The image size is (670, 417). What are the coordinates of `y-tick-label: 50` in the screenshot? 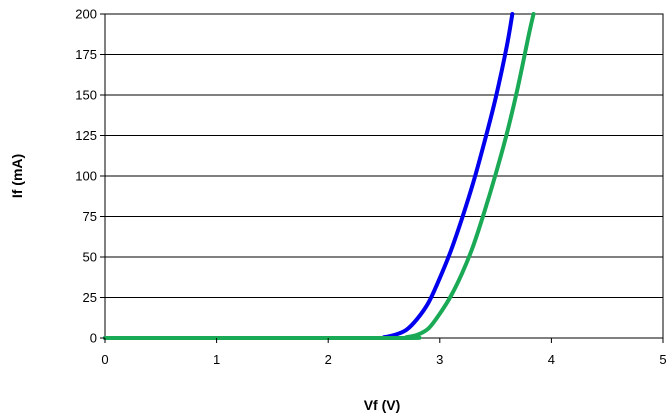 It's located at (90, 257).